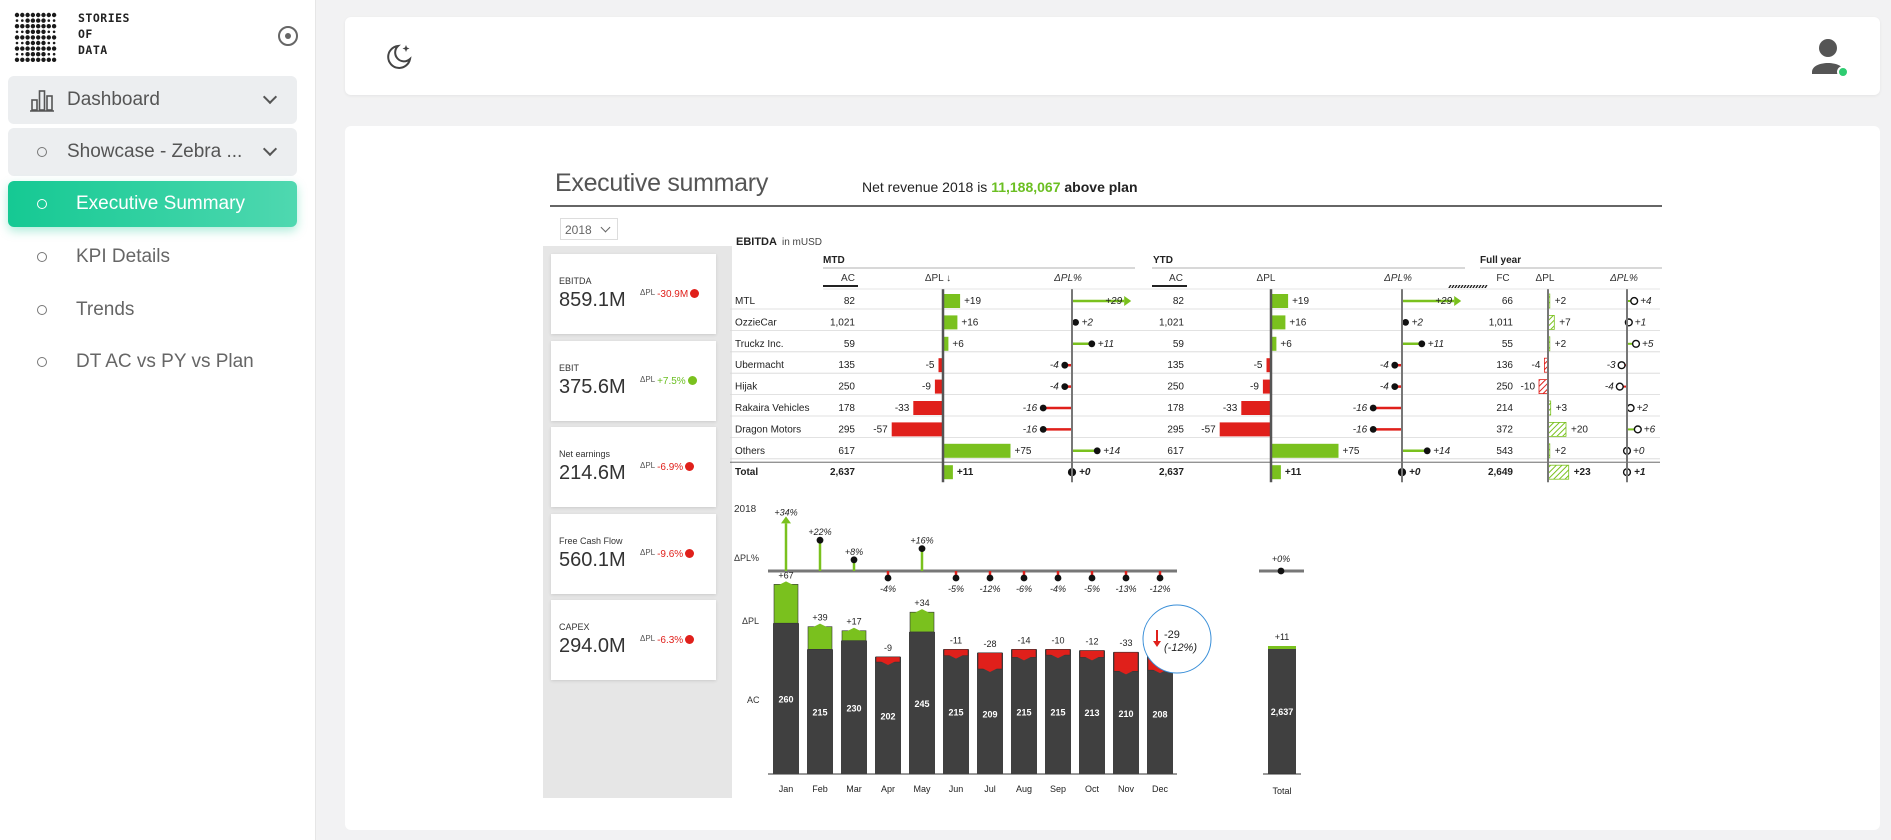  I want to click on nav-item-executive-summary: Executive Summary, so click(152, 204).